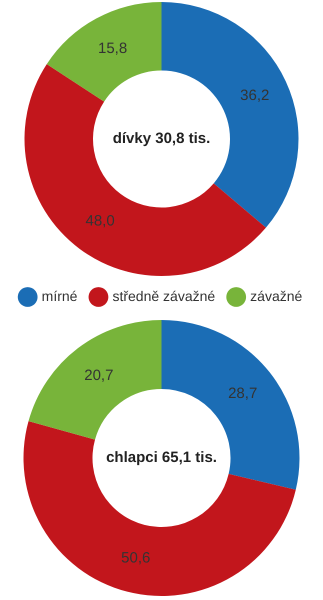  I want to click on data-label: 15,8, so click(113, 48).